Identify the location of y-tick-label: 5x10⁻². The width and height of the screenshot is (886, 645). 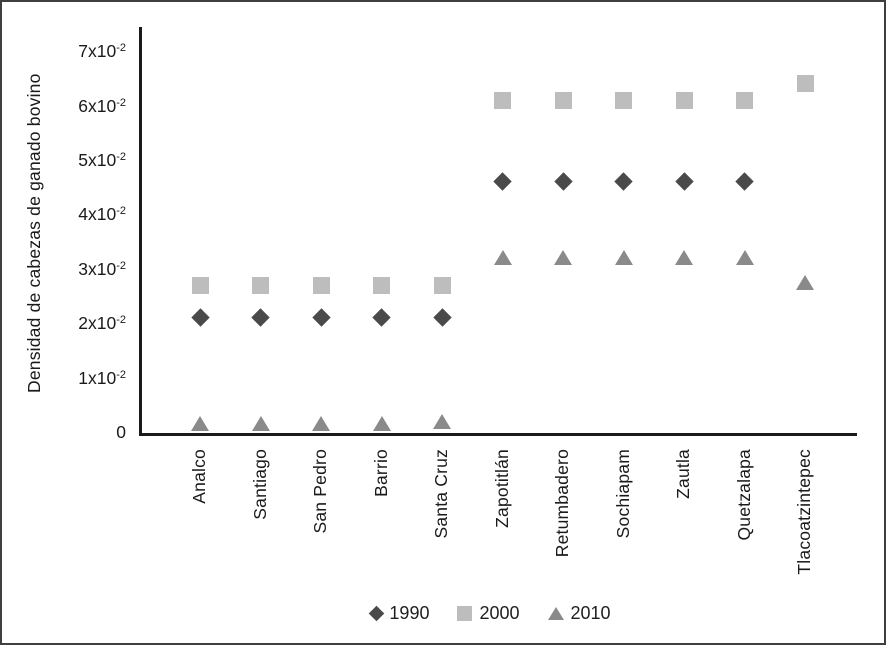
(102, 160).